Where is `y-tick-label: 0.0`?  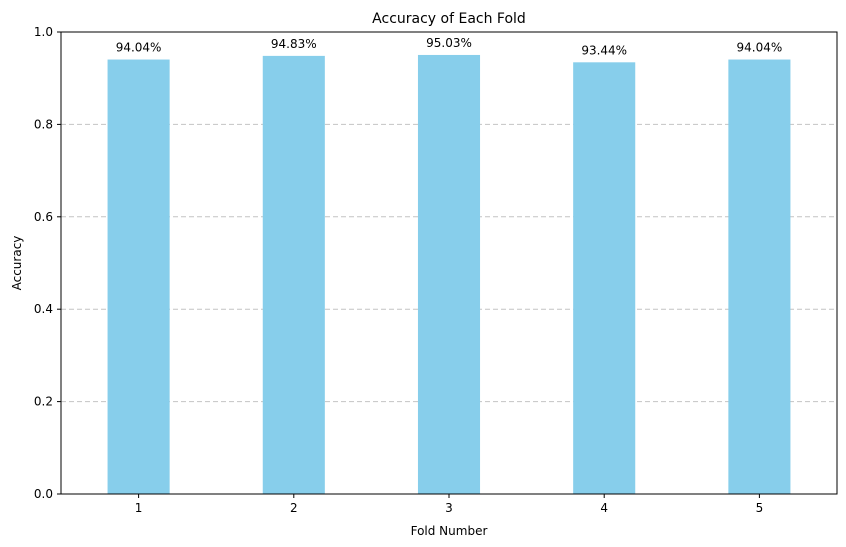 y-tick-label: 0.0 is located at coordinates (43, 494).